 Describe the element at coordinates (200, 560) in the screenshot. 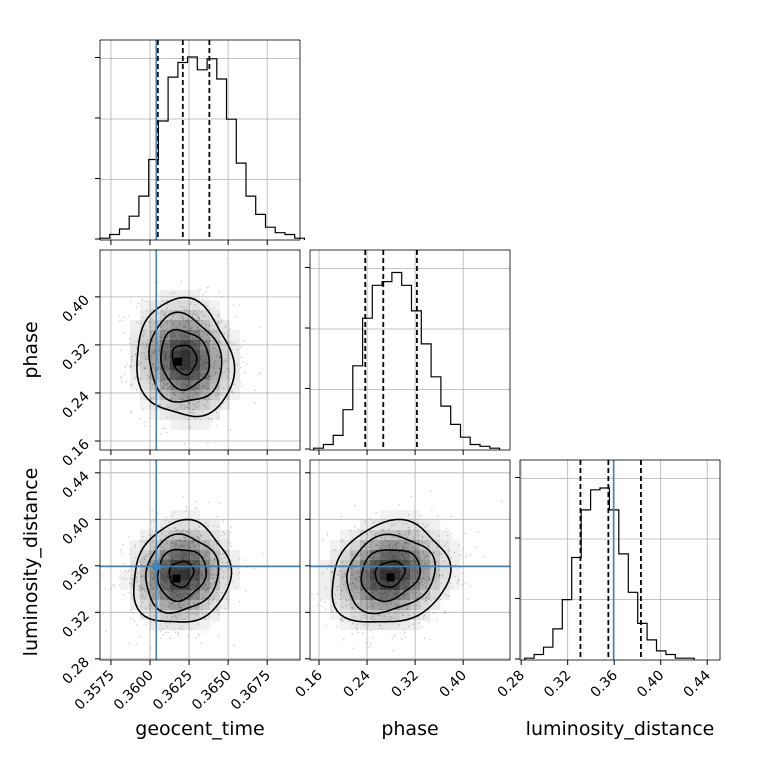

I see `panel-plot-area` at that location.